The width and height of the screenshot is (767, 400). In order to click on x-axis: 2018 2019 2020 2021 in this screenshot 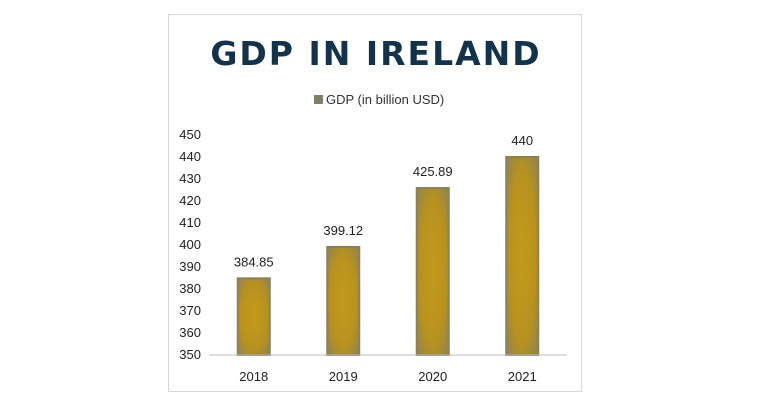, I will do `click(388, 369)`.